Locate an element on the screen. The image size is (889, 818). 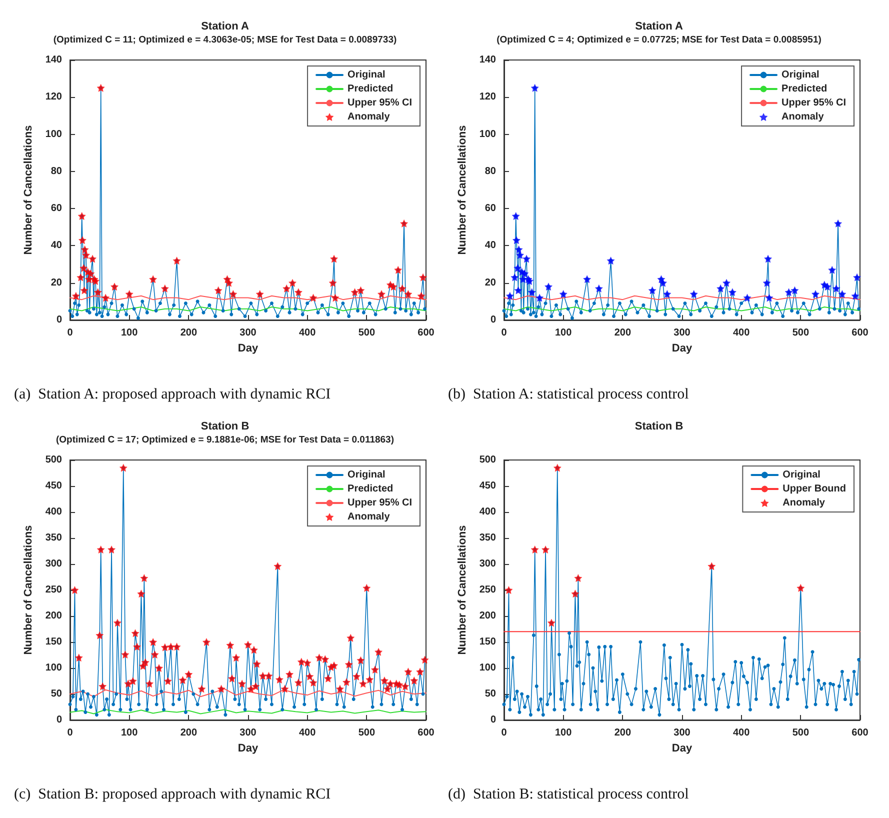
text: (d) Station B: statistical process control is located at coordinates (568, 794).